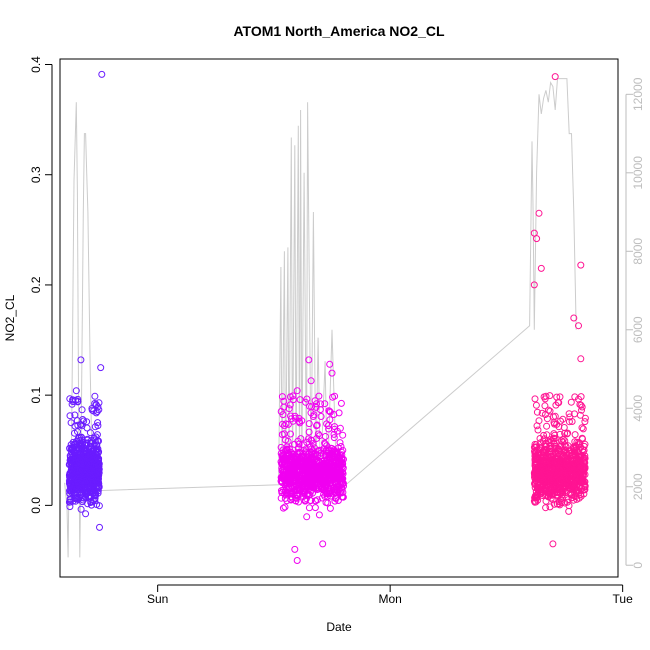 The width and height of the screenshot is (650, 650). I want to click on x-tick-label: Sun, so click(157, 599).